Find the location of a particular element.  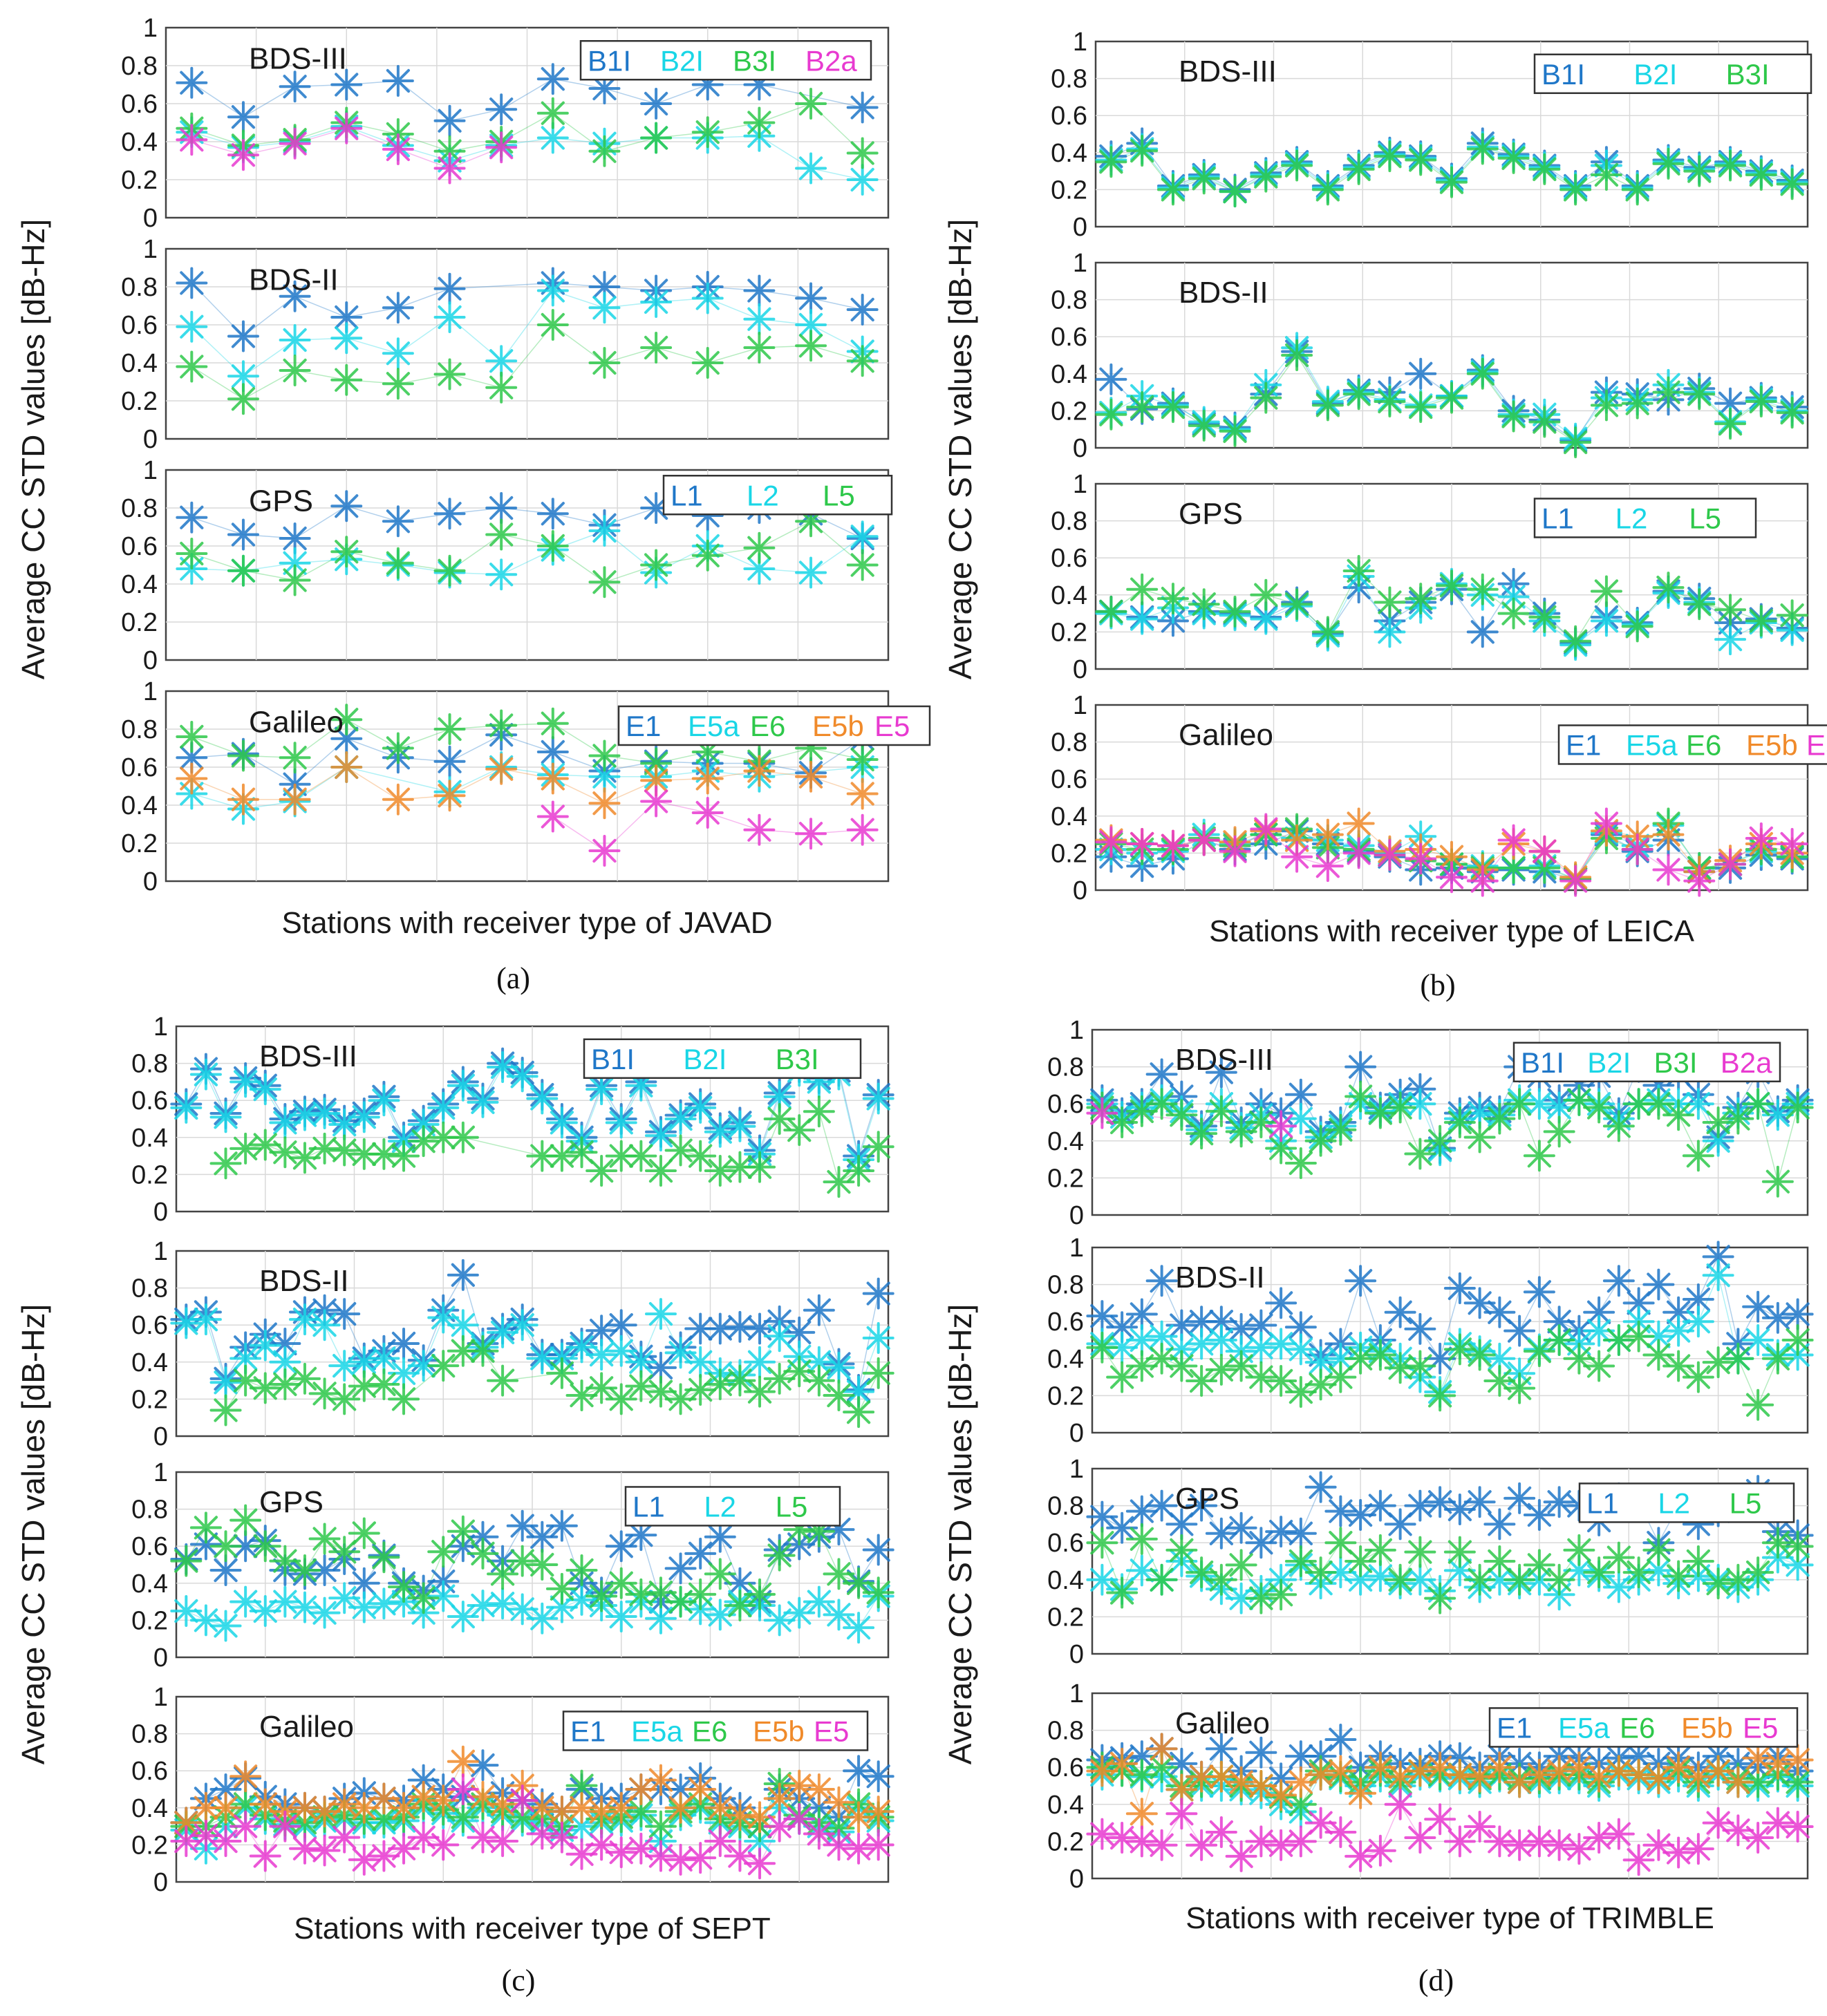

x-axis-label: Stations with receiver type of SEPT is located at coordinates (532, 1929).